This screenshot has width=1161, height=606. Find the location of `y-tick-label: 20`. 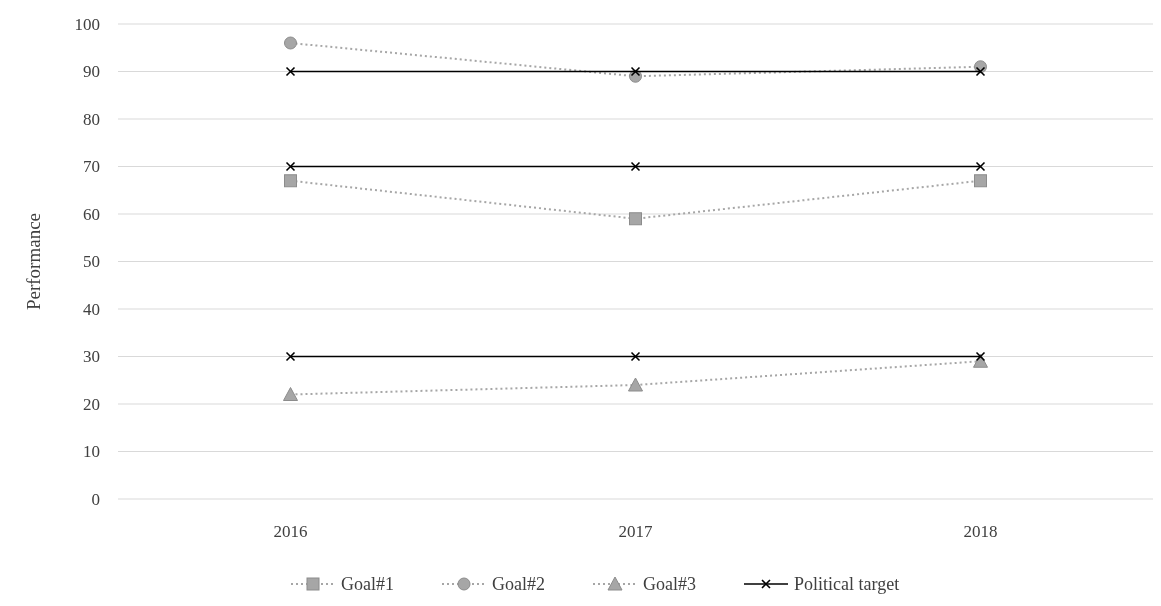

y-tick-label: 20 is located at coordinates (91, 404).